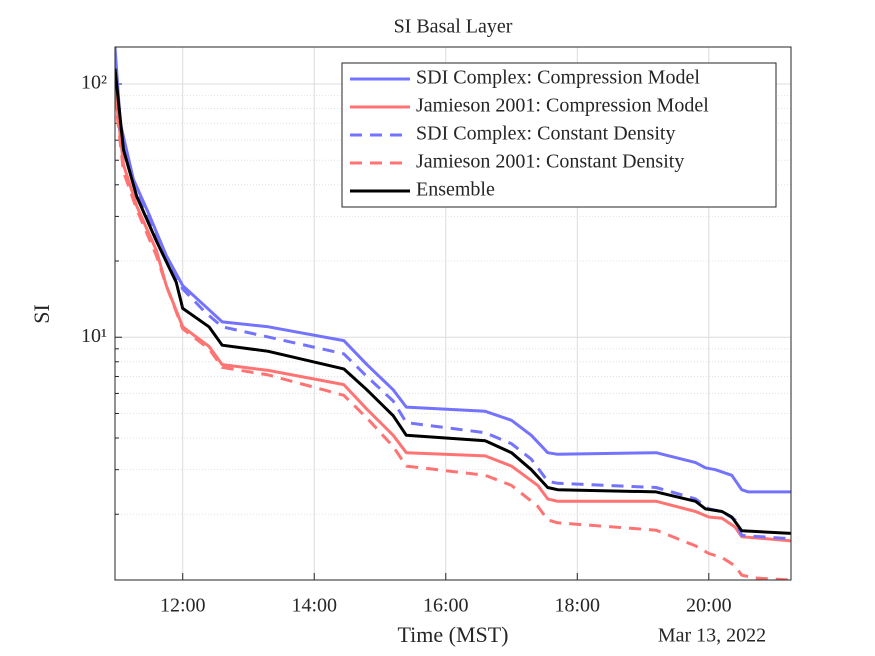  What do you see at coordinates (41, 314) in the screenshot?
I see `y-axis-label: SI` at bounding box center [41, 314].